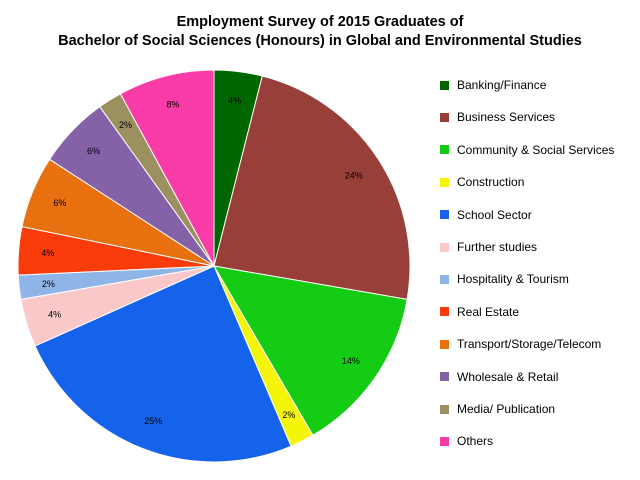  I want to click on legend-item-business-services: Business Services, so click(497, 117).